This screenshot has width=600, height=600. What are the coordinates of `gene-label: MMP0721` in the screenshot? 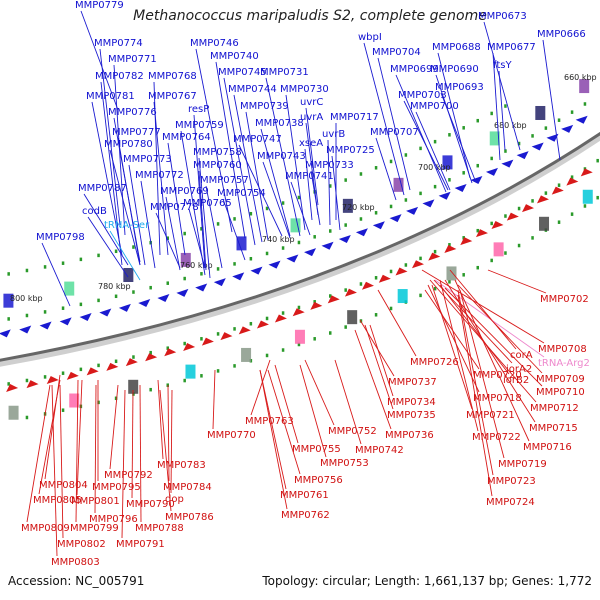 It's located at (490, 415).